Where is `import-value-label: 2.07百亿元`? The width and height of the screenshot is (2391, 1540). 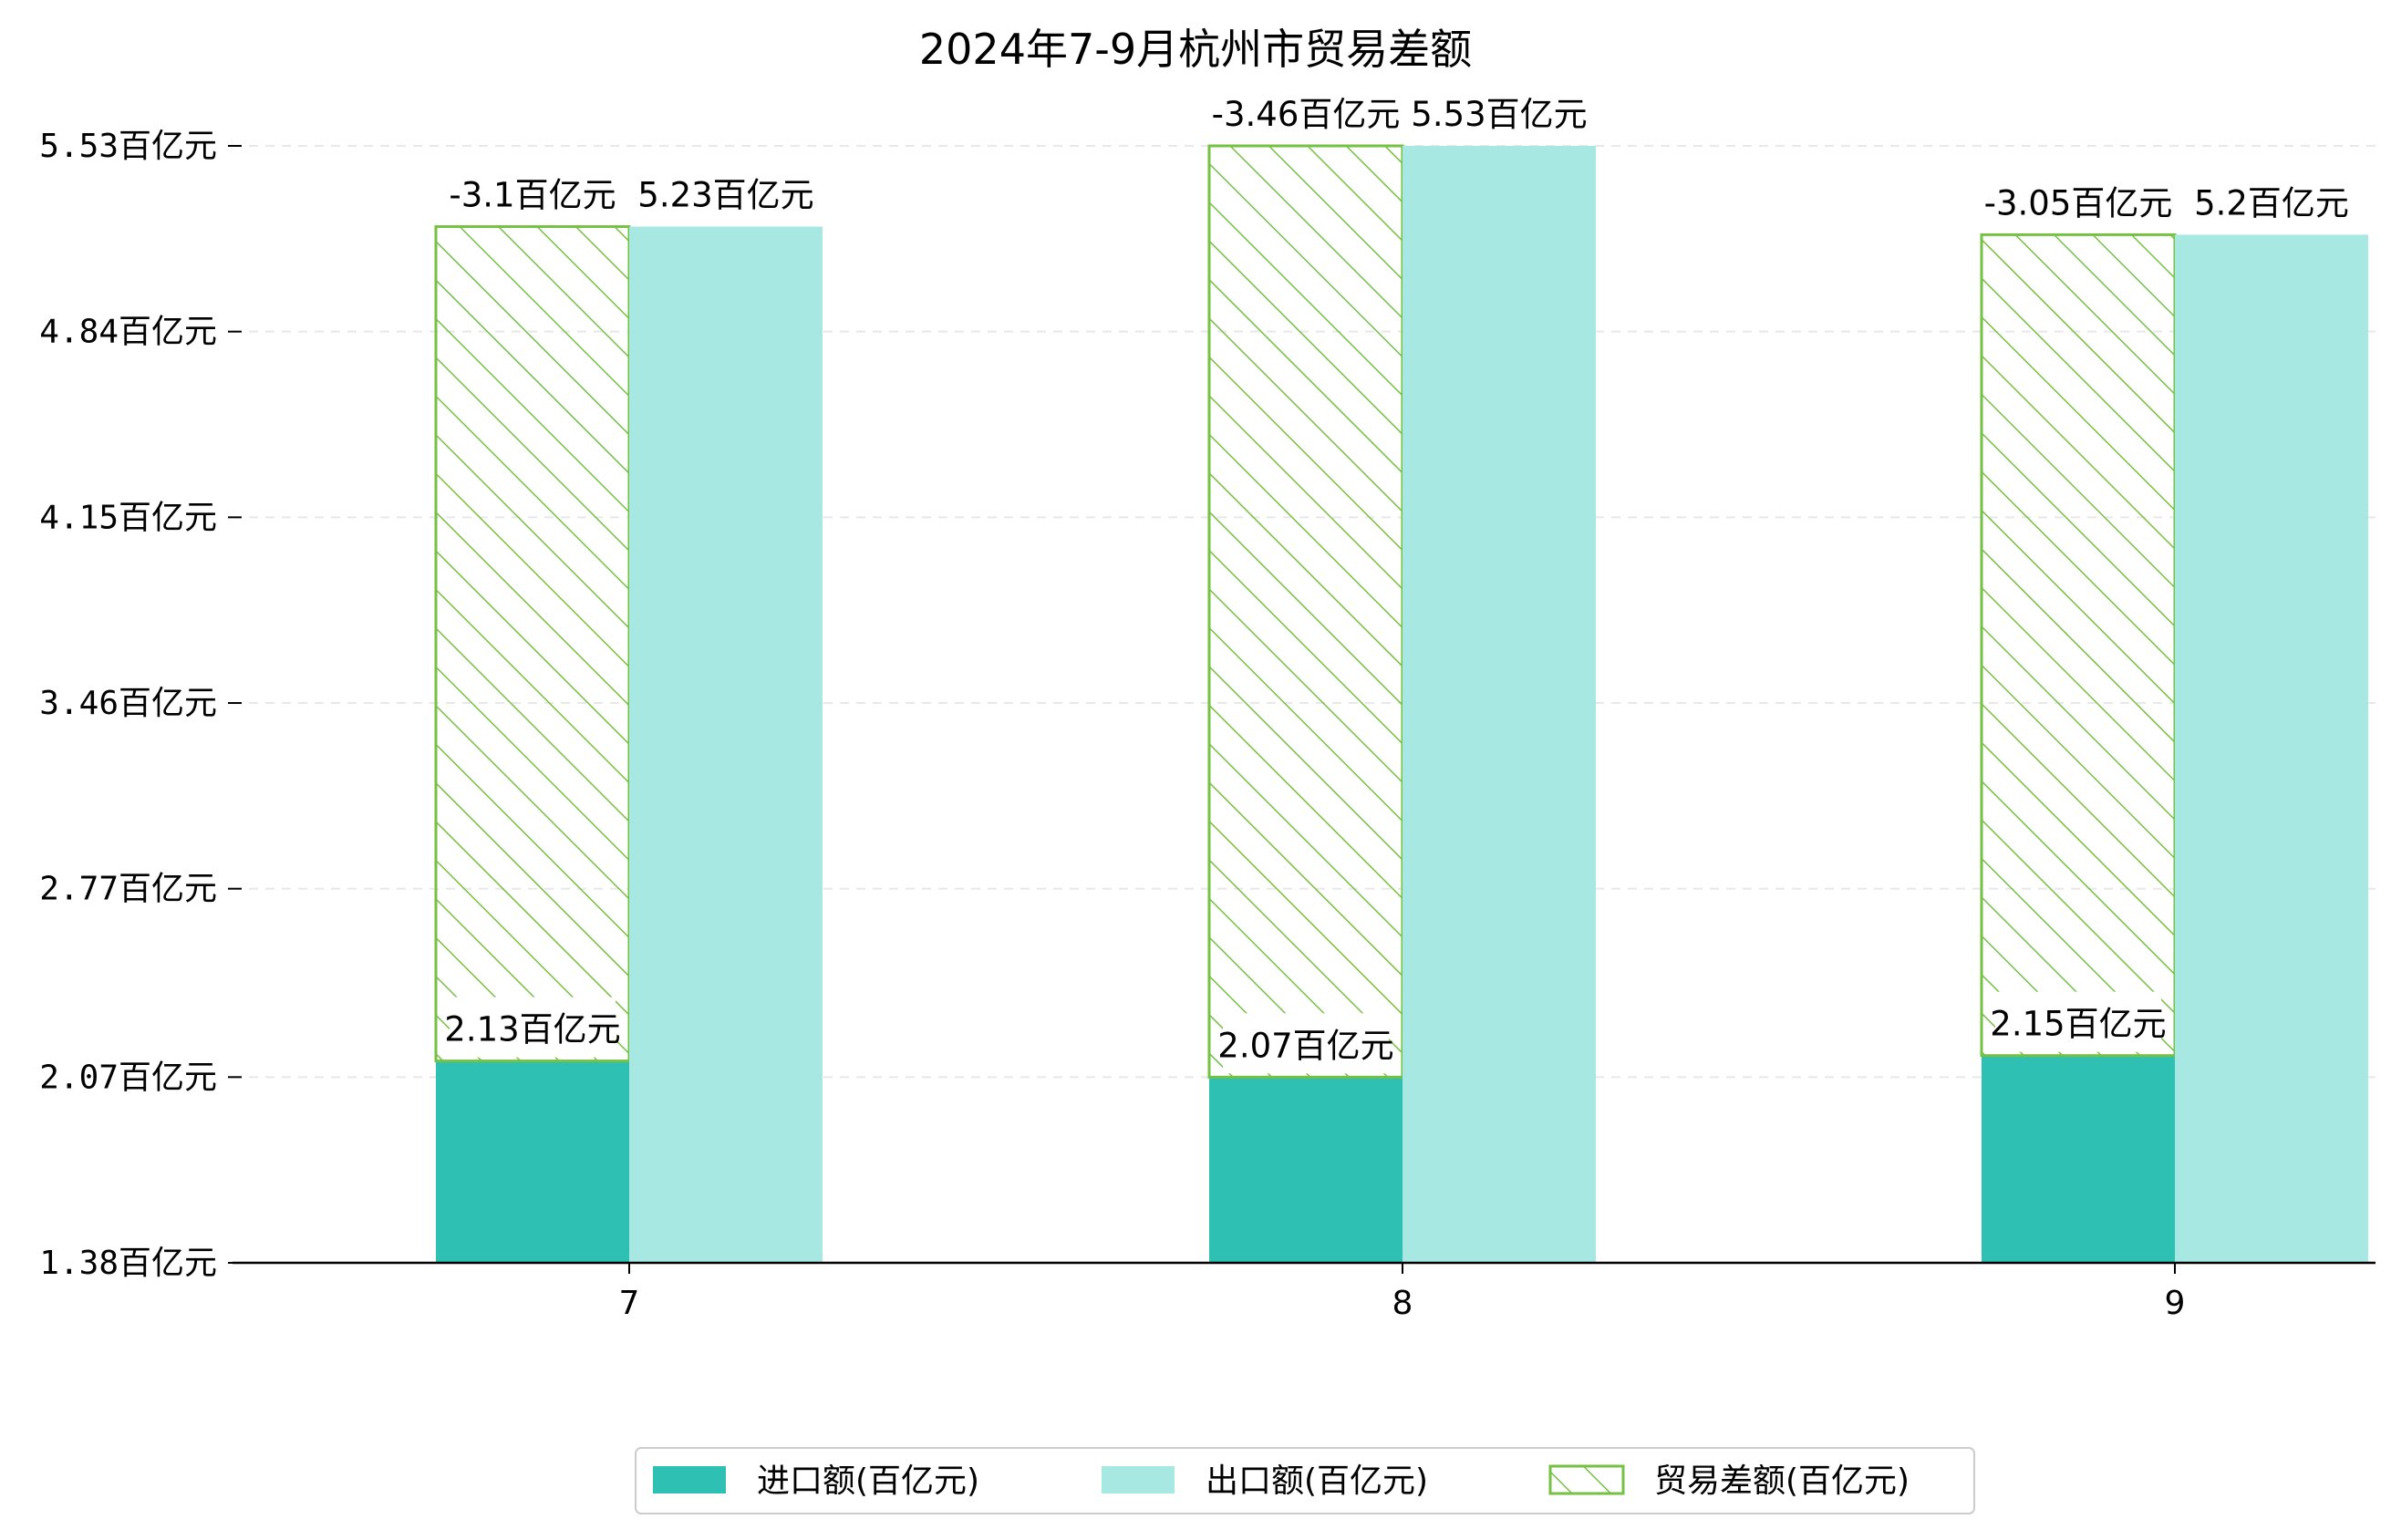 import-value-label: 2.07百亿元 is located at coordinates (1305, 1045).